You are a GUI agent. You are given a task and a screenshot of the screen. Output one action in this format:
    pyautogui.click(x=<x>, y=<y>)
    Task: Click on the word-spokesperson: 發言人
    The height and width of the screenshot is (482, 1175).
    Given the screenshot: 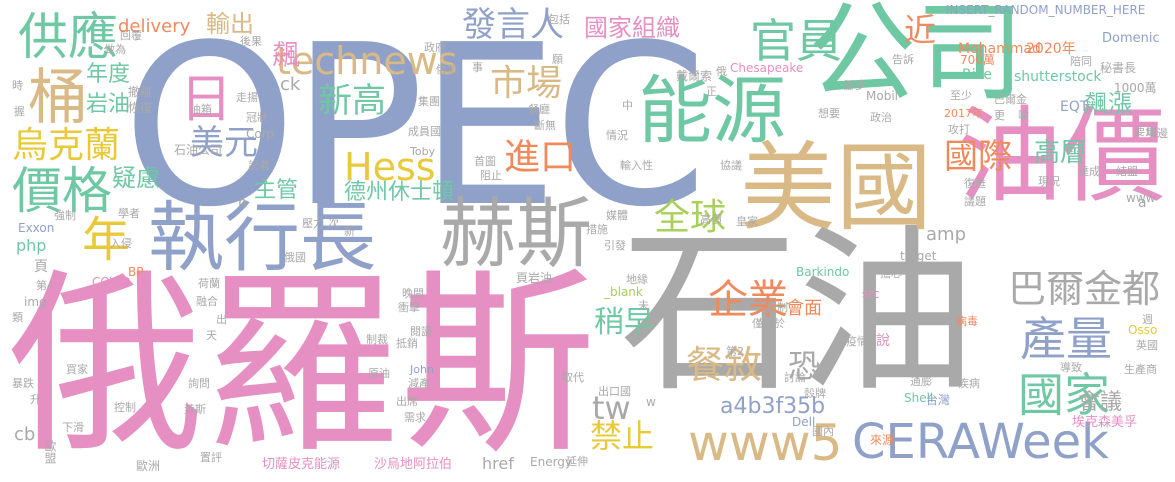 What is the action you would take?
    pyautogui.click(x=513, y=25)
    